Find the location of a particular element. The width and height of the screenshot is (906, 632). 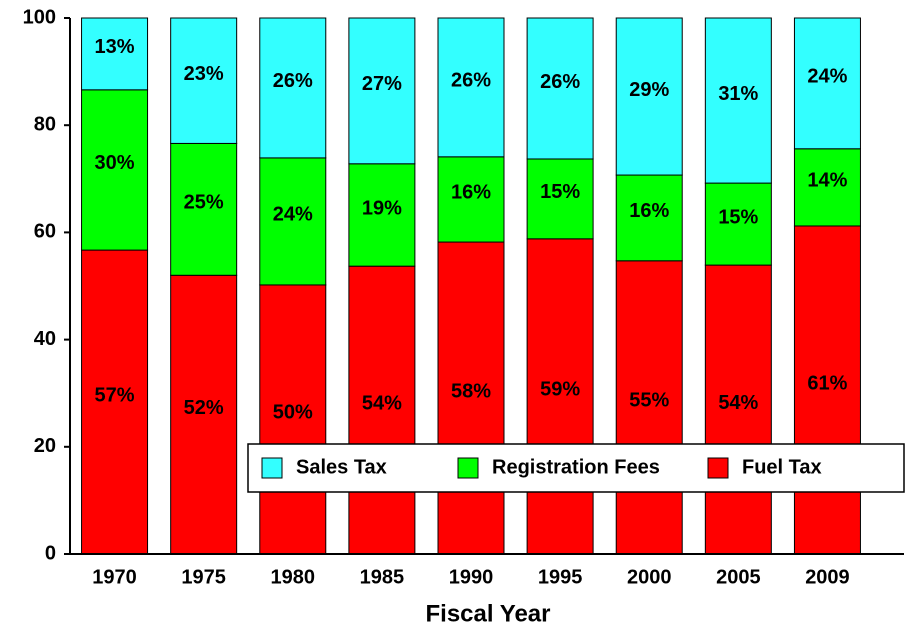

x-tick-label: 1975 is located at coordinates (203, 577).